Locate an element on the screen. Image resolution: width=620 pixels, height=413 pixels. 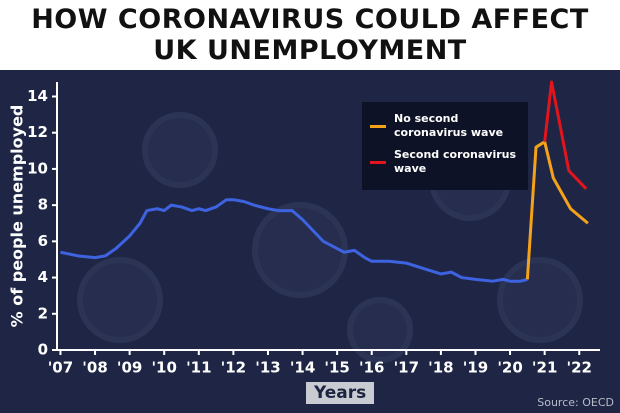
x-tick-label: '09 is located at coordinates (129, 368).